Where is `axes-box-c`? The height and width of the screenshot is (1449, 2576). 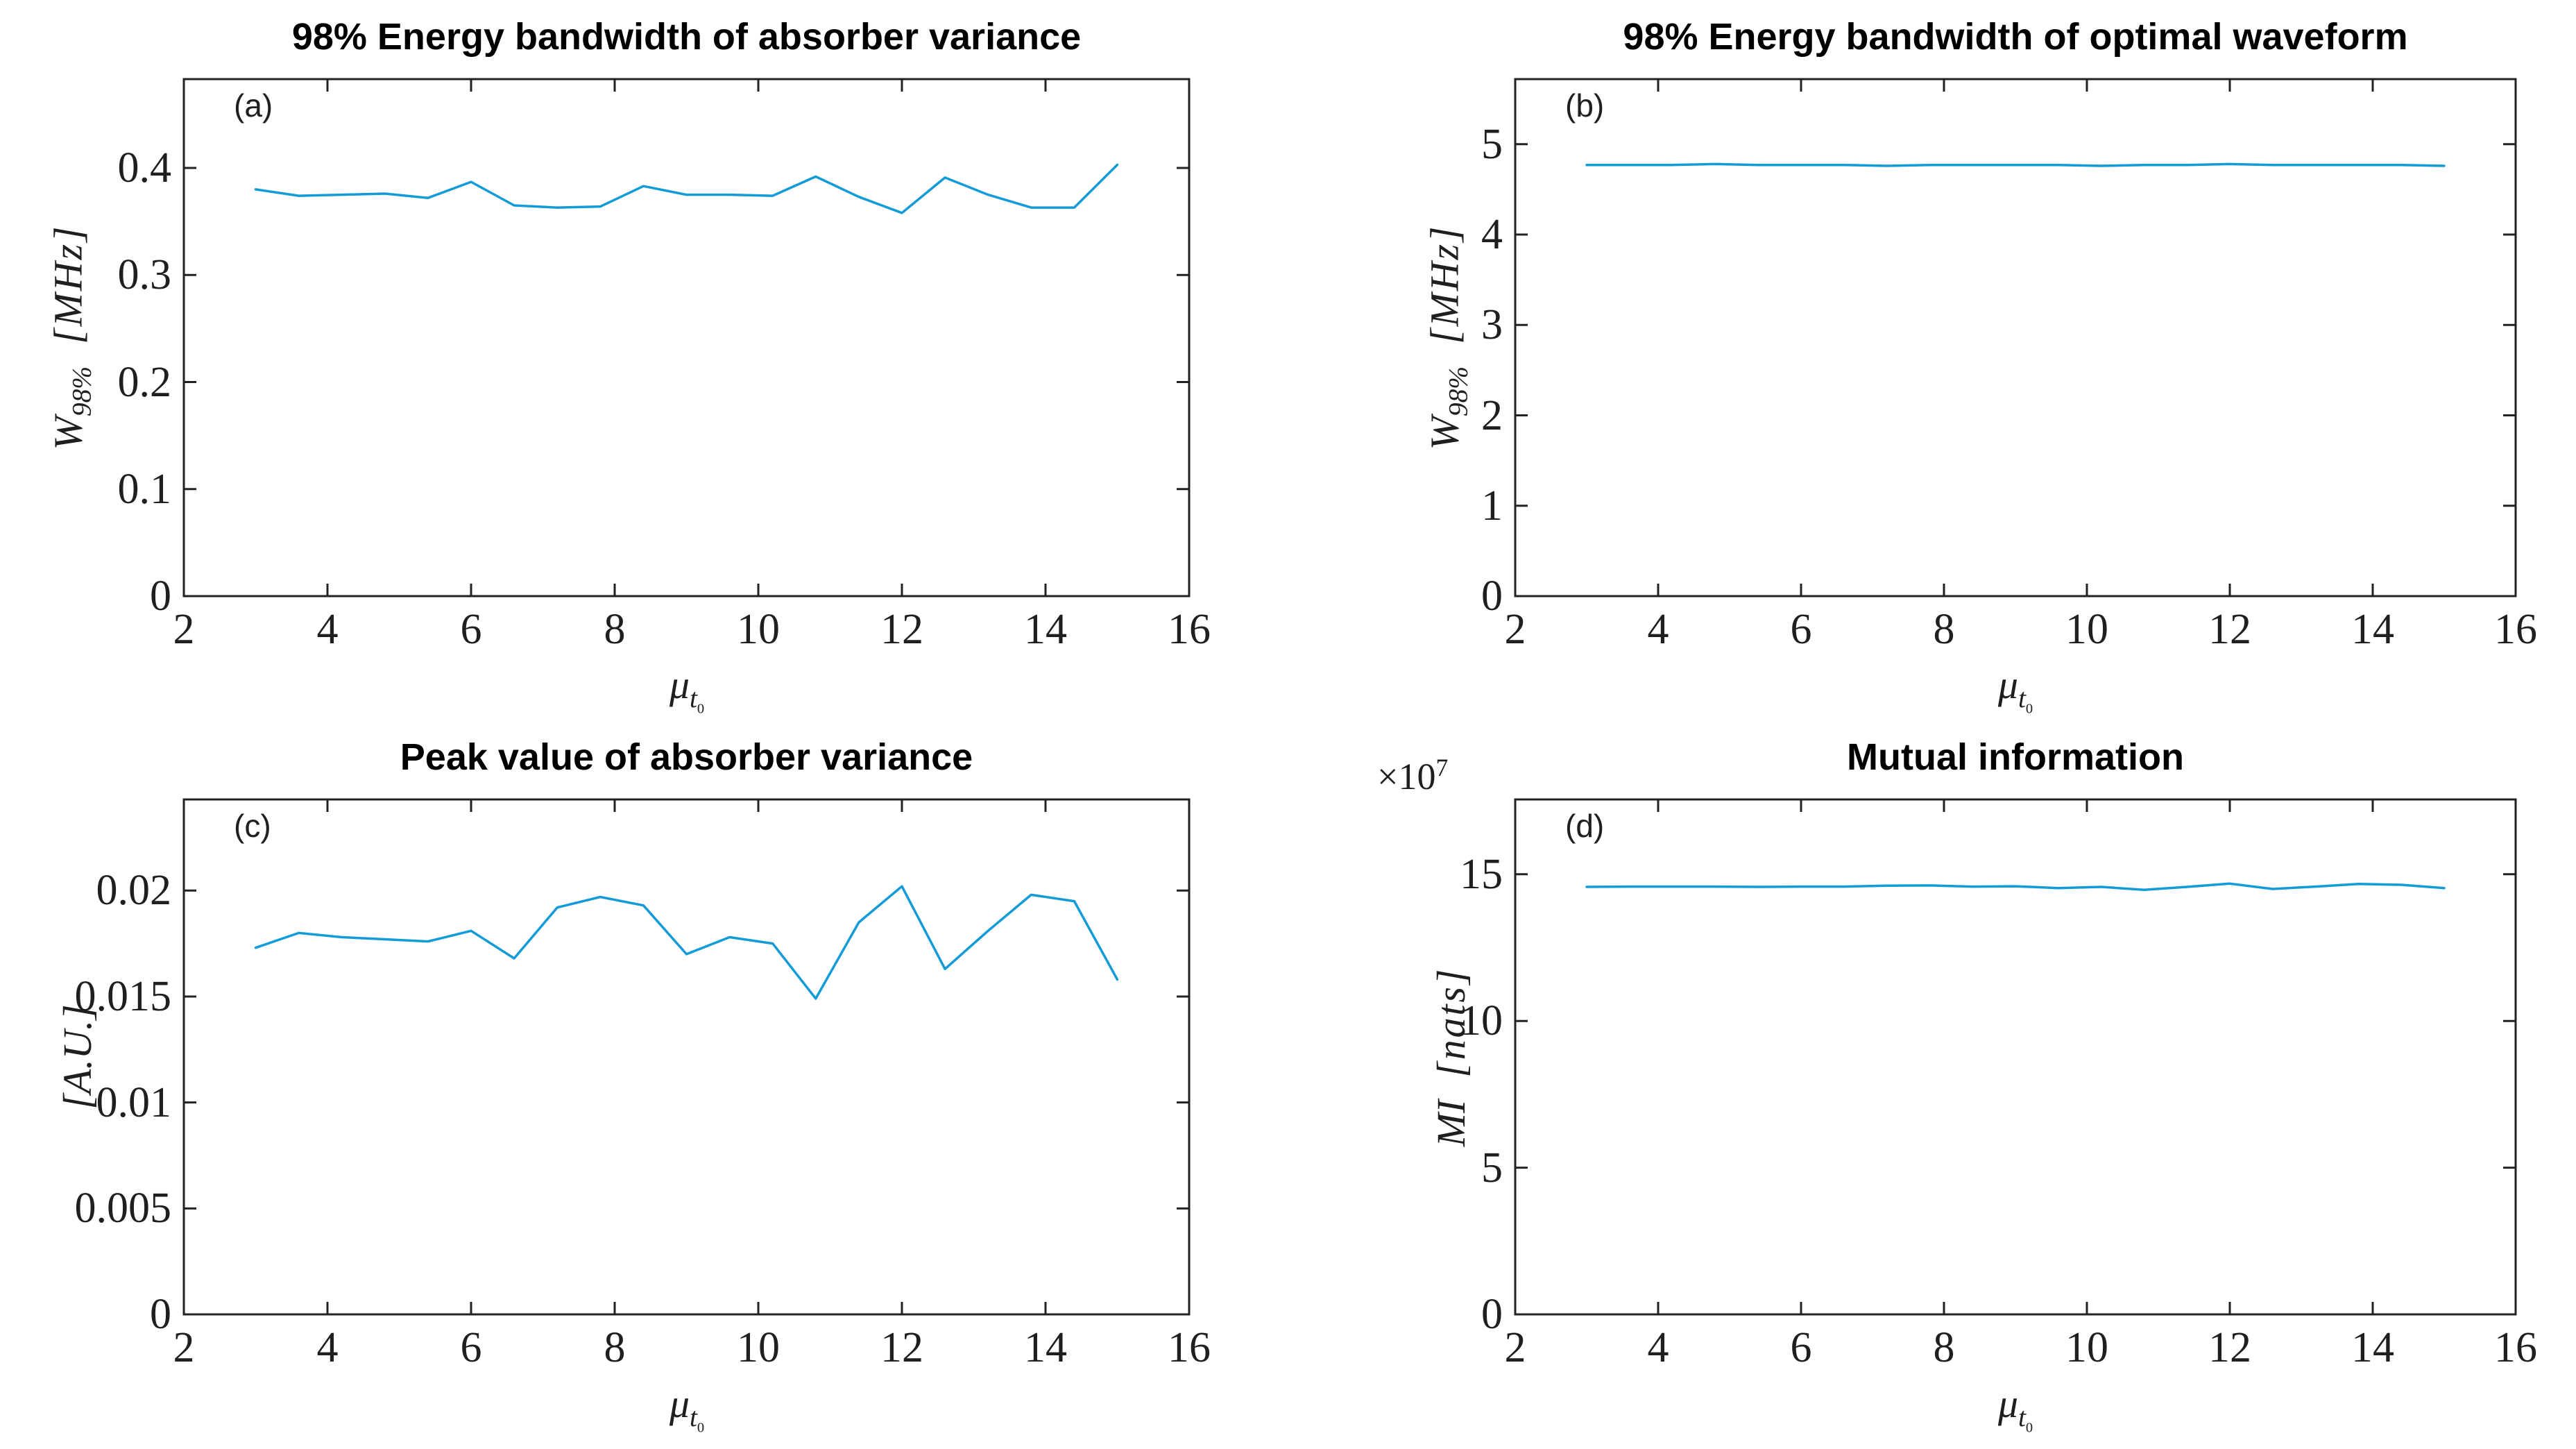
axes-box-c is located at coordinates (686, 1057).